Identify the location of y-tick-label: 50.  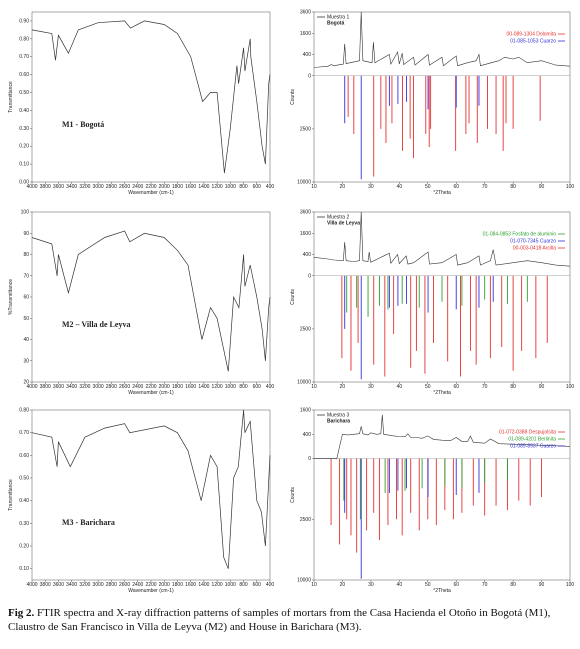
(26, 319).